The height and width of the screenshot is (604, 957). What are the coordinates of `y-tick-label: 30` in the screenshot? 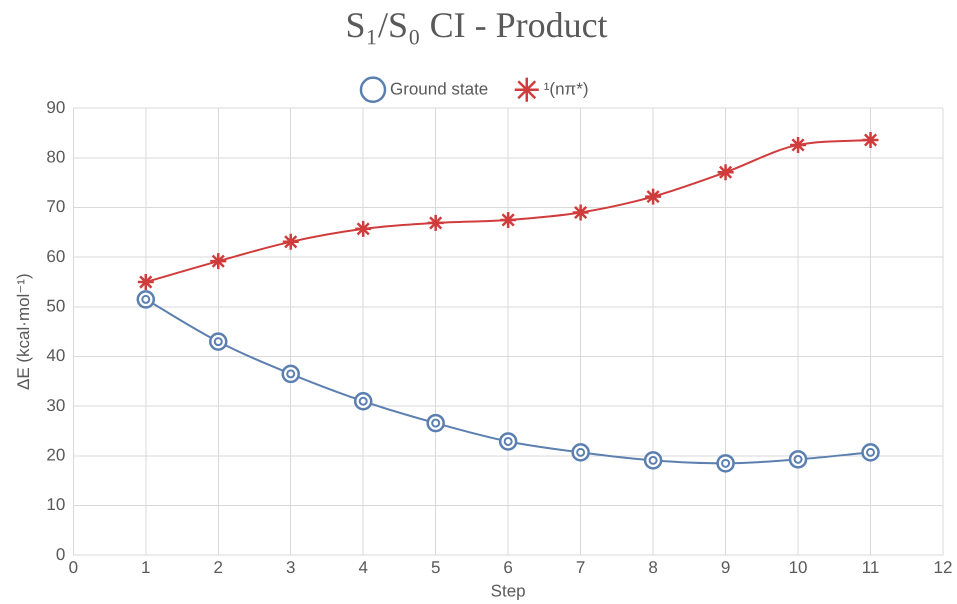 It's located at (56, 405).